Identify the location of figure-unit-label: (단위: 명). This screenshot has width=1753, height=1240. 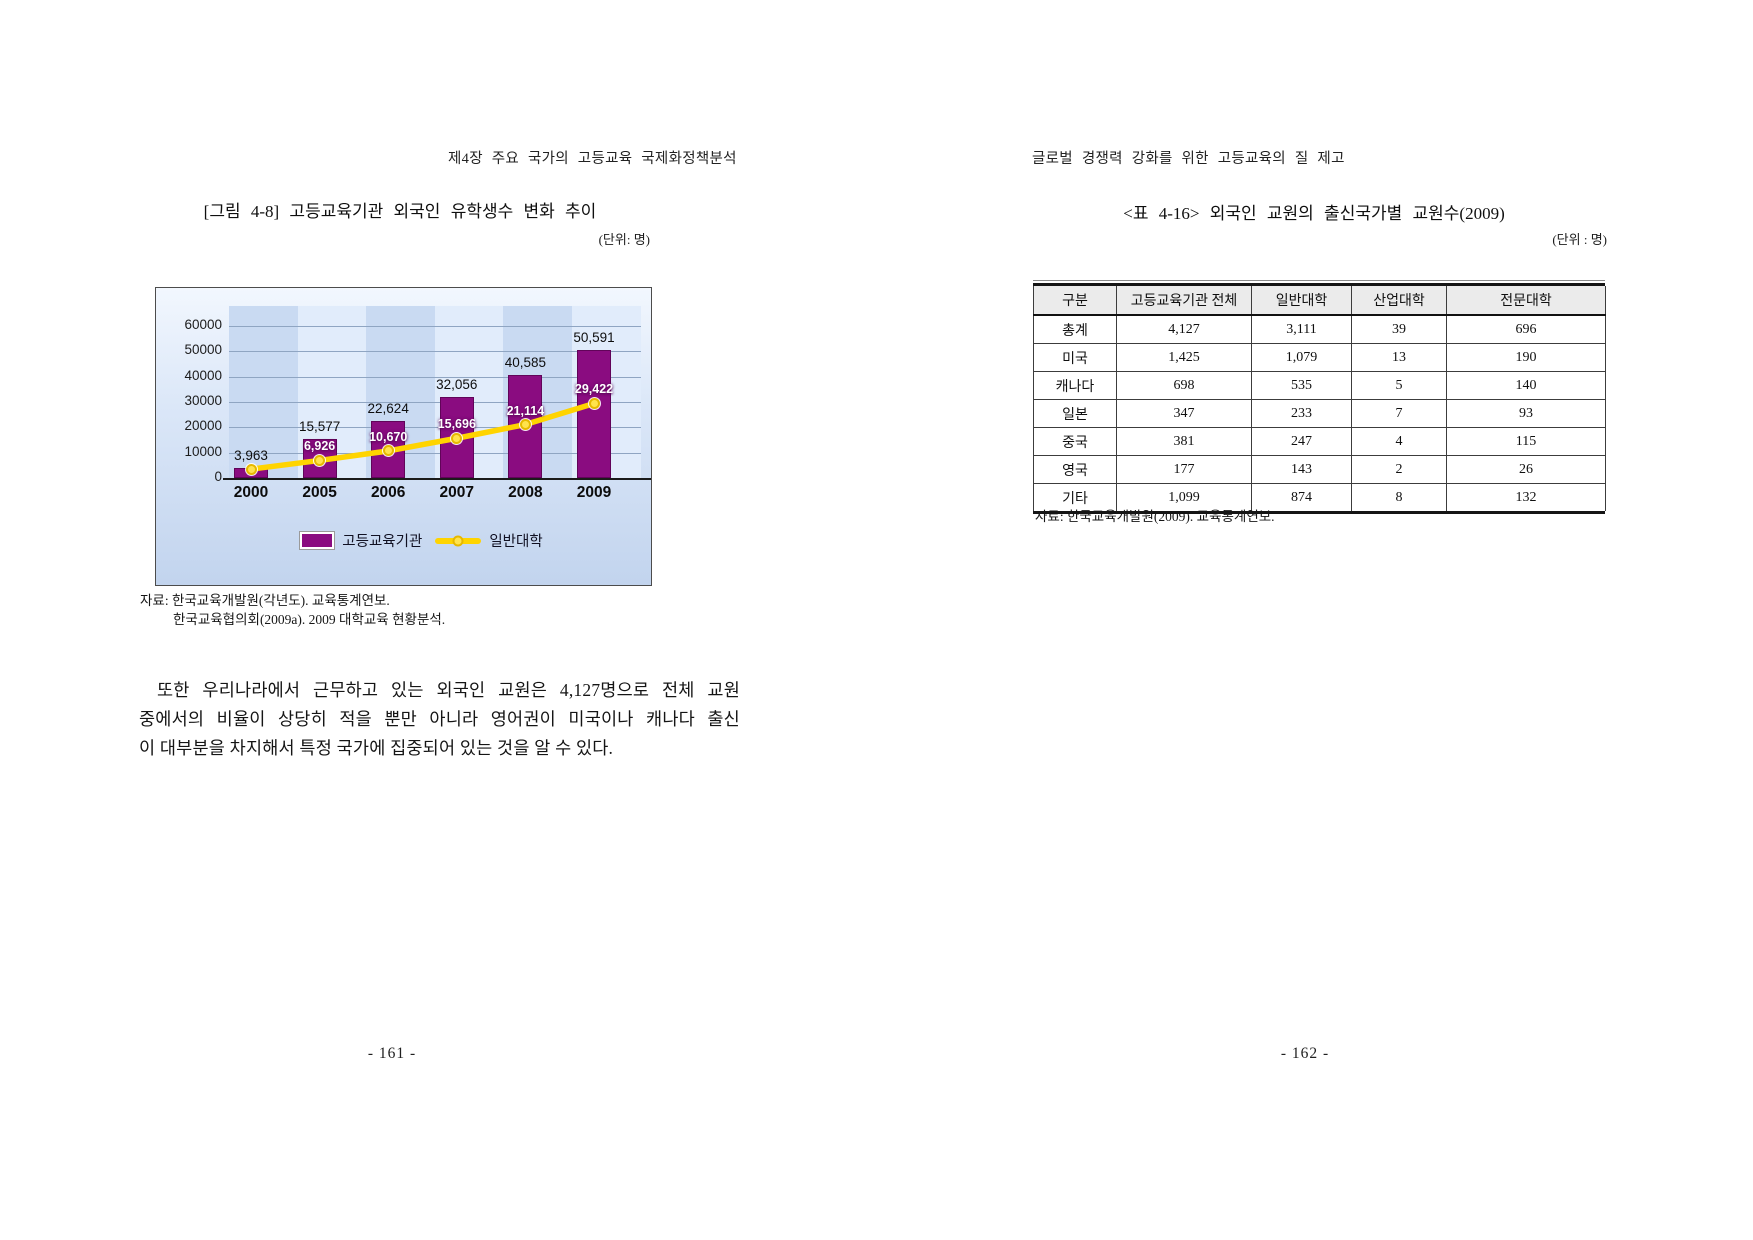
(624, 239).